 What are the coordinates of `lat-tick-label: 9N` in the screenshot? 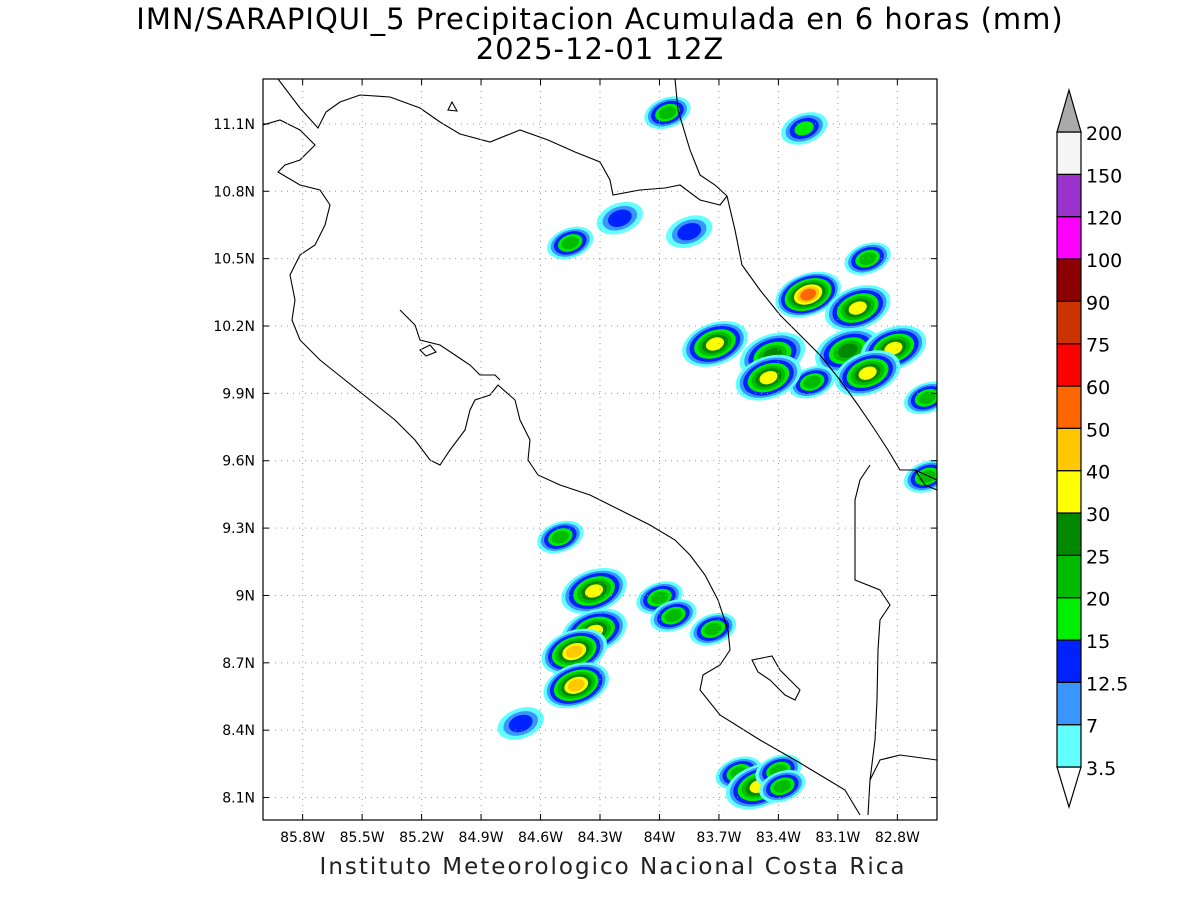 It's located at (245, 596).